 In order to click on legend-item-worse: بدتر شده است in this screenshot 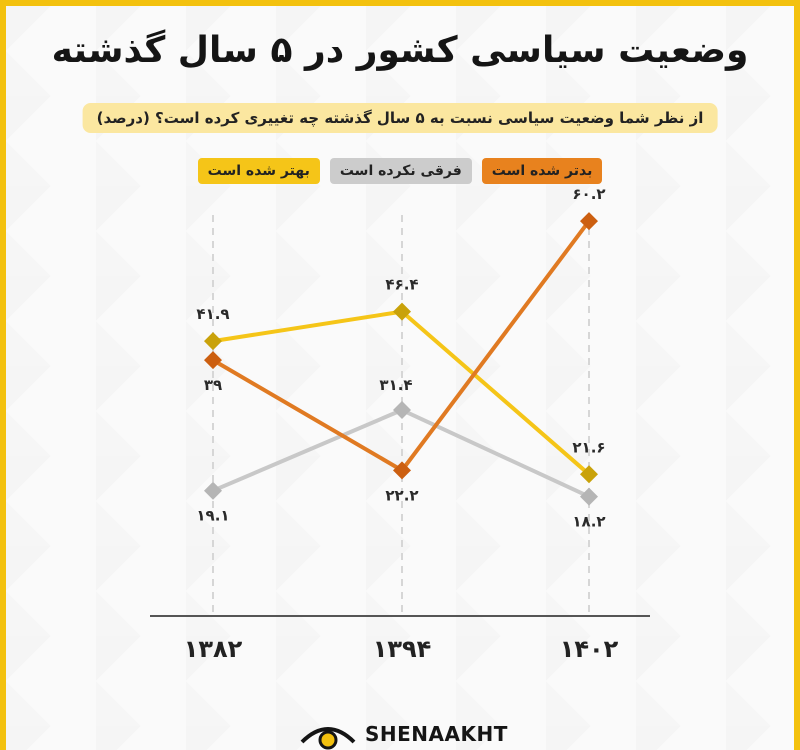, I will do `click(542, 171)`.